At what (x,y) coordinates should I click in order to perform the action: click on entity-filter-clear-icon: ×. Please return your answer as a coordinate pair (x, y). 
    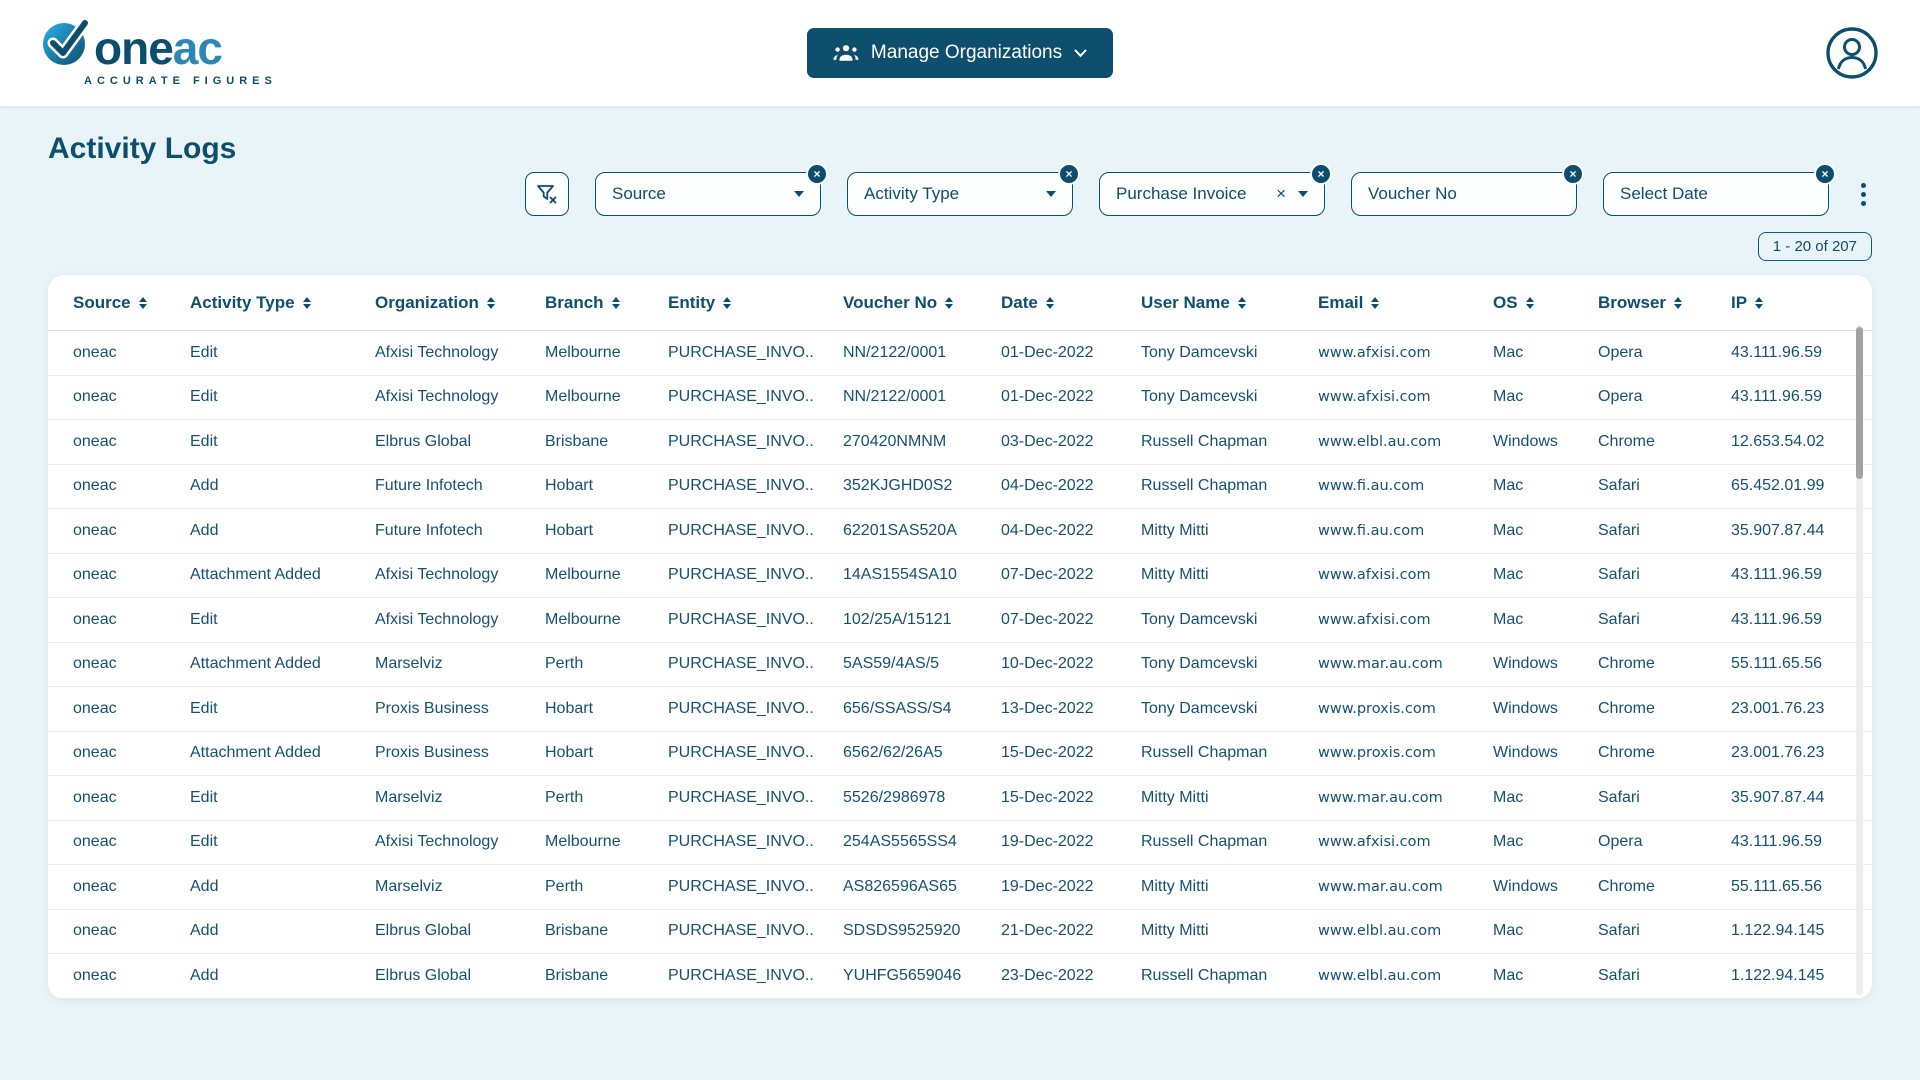
    Looking at the image, I should click on (1321, 174).